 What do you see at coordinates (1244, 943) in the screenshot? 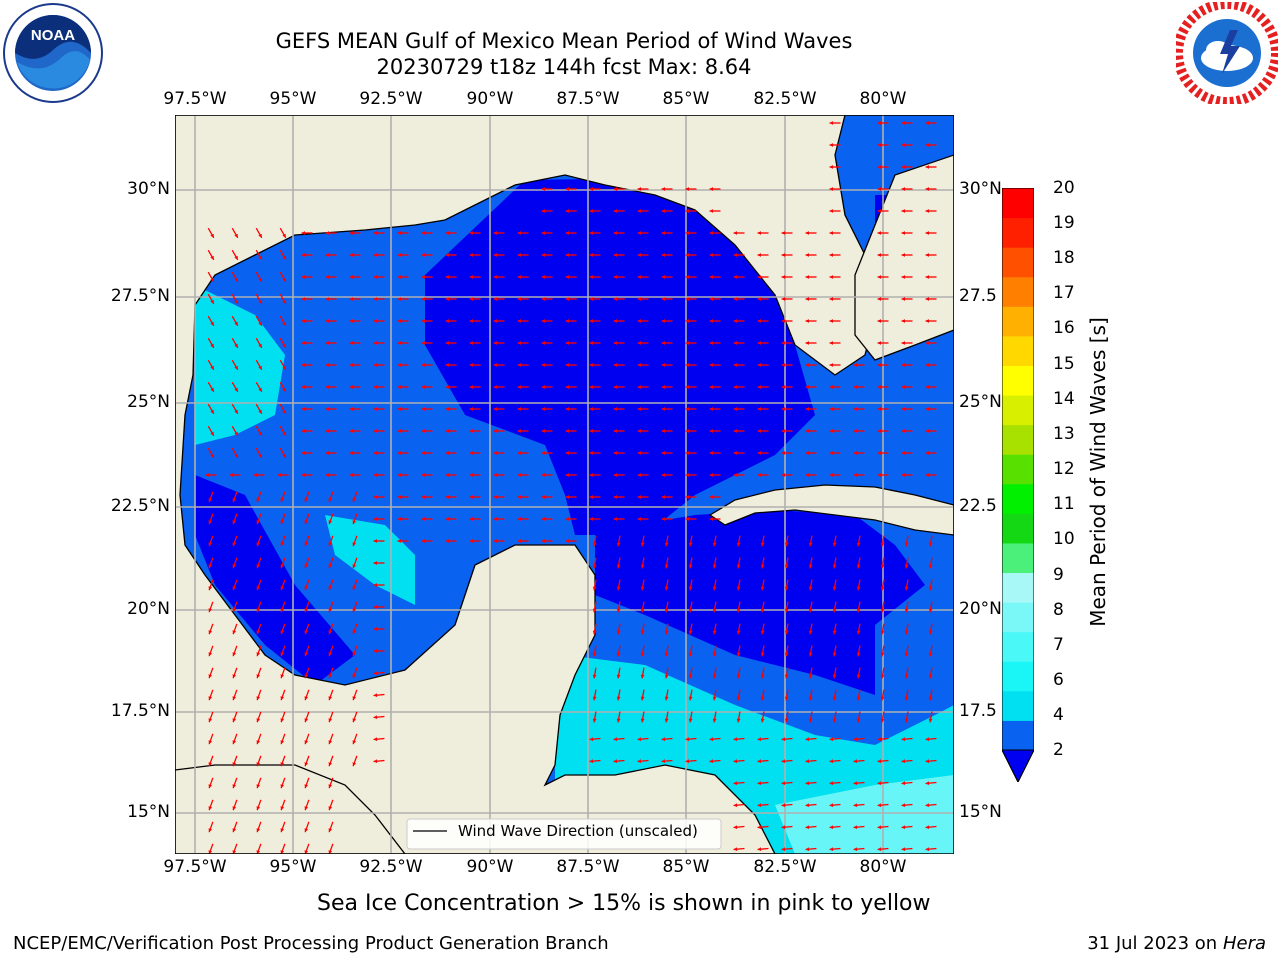
I see `footer-machine: Hera` at bounding box center [1244, 943].